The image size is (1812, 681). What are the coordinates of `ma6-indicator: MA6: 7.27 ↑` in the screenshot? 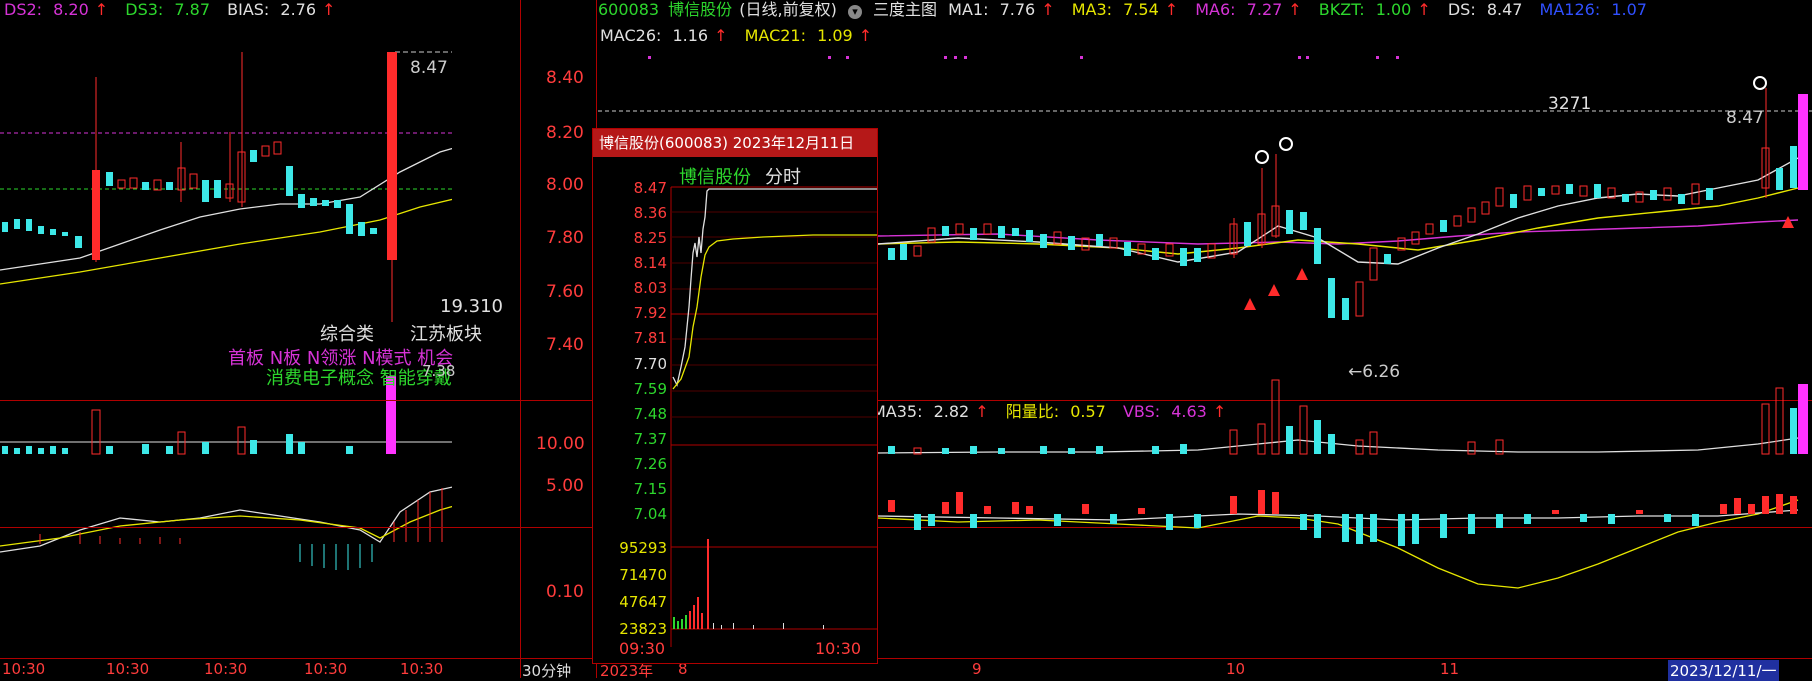 It's located at (1251, 9).